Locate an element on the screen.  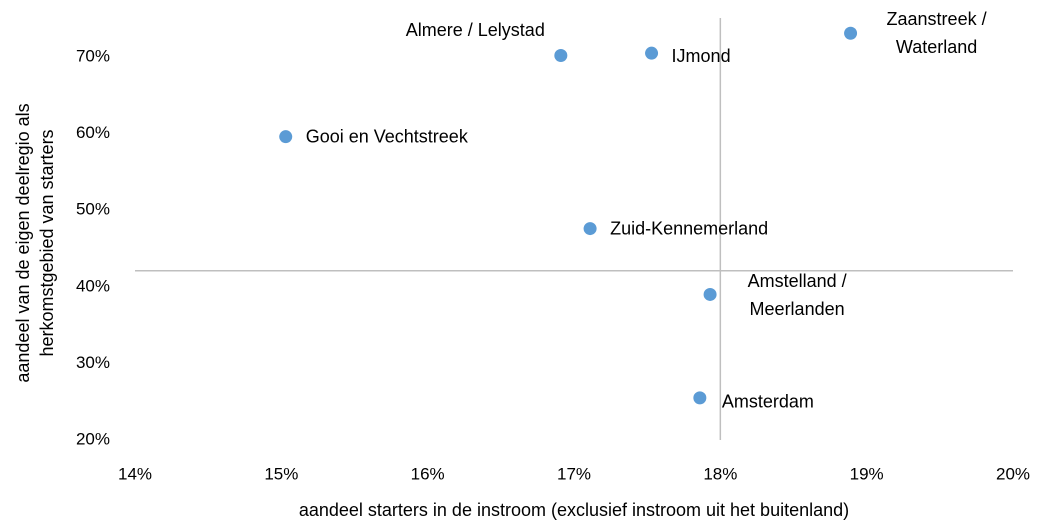
point-label: Zuid-Kennemerland is located at coordinates (689, 228).